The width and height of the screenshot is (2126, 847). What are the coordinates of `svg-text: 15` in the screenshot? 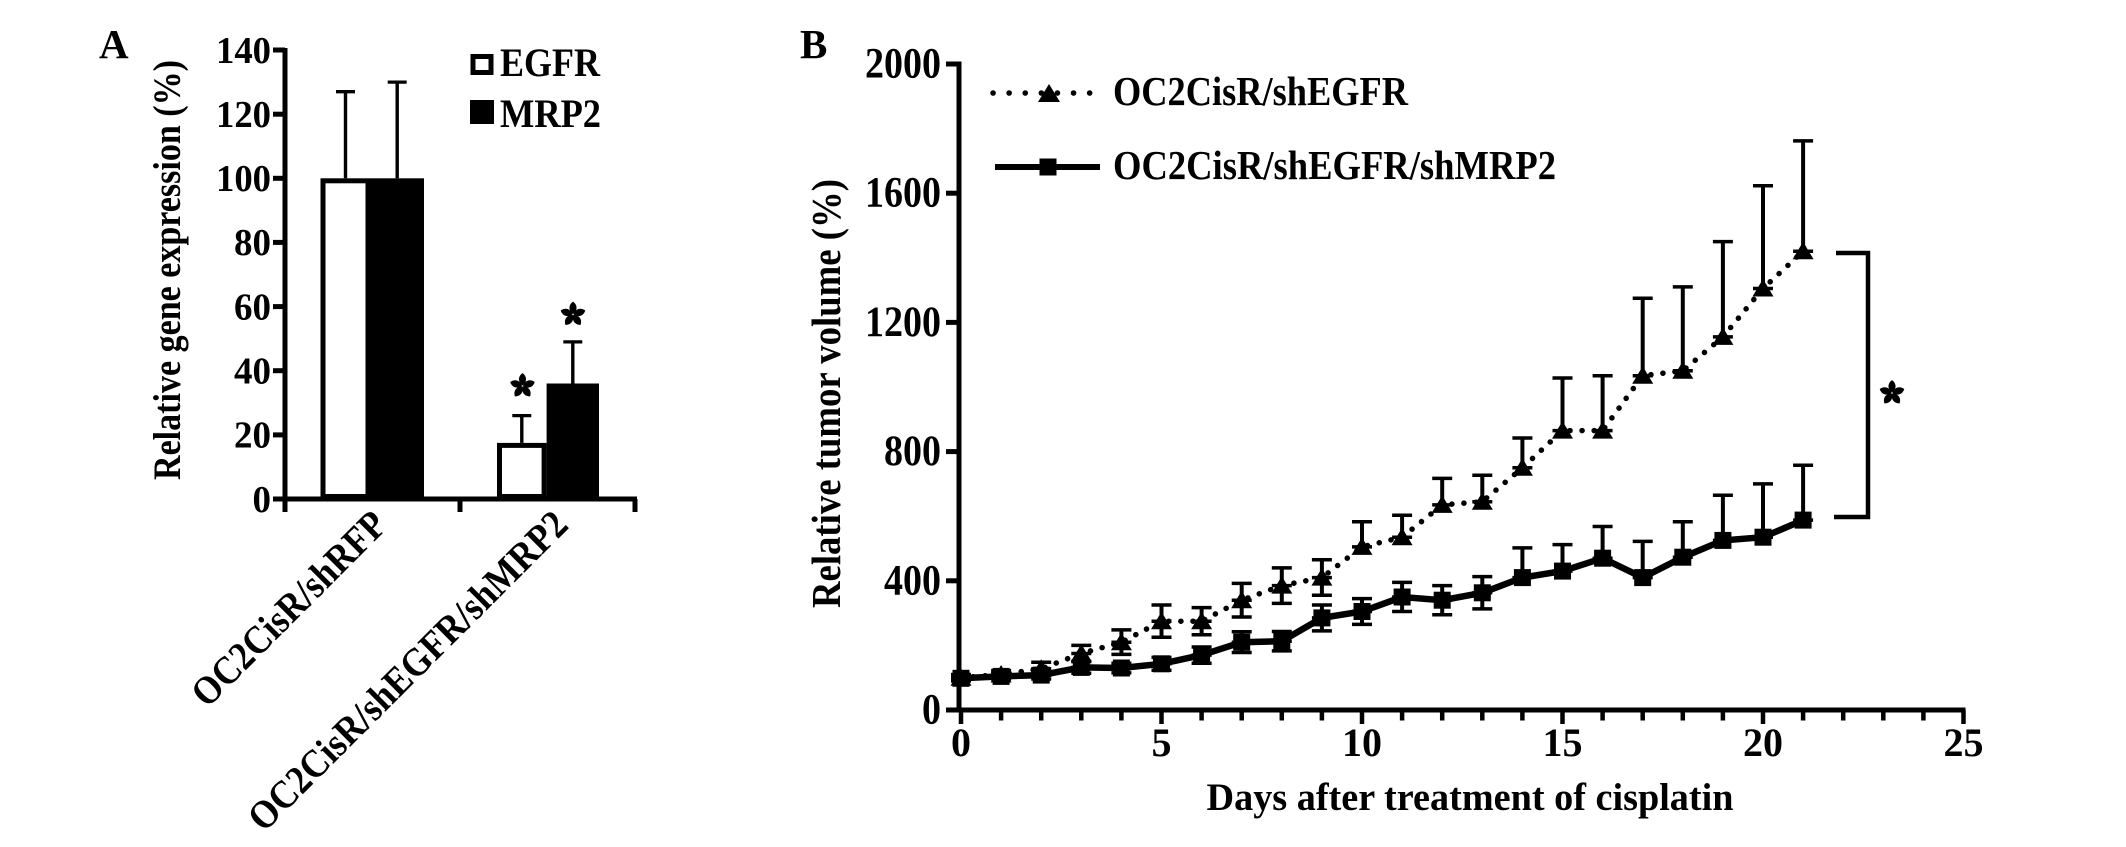 It's located at (1563, 742).